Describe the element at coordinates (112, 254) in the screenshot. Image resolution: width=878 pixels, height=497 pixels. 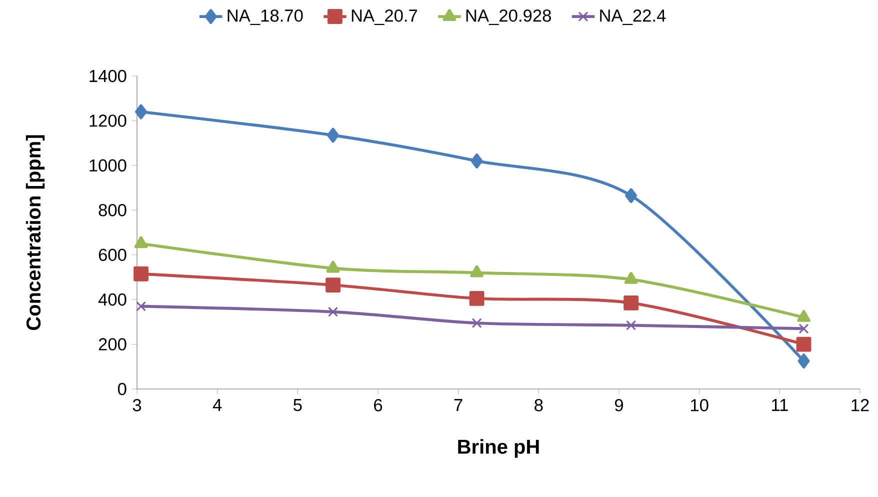
I see `y-tick-label: 600` at that location.